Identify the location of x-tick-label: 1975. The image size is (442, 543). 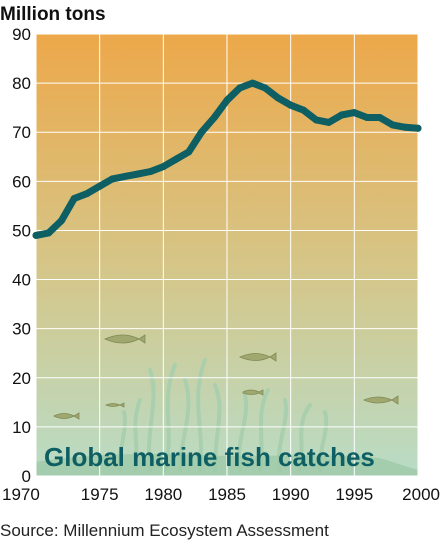
(100, 494).